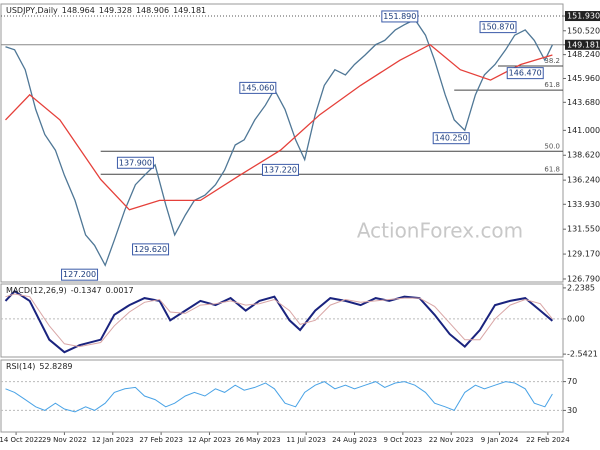 The image size is (600, 450). What do you see at coordinates (32, 10) in the screenshot?
I see `header-title: USDJPY,Daily` at bounding box center [32, 10].